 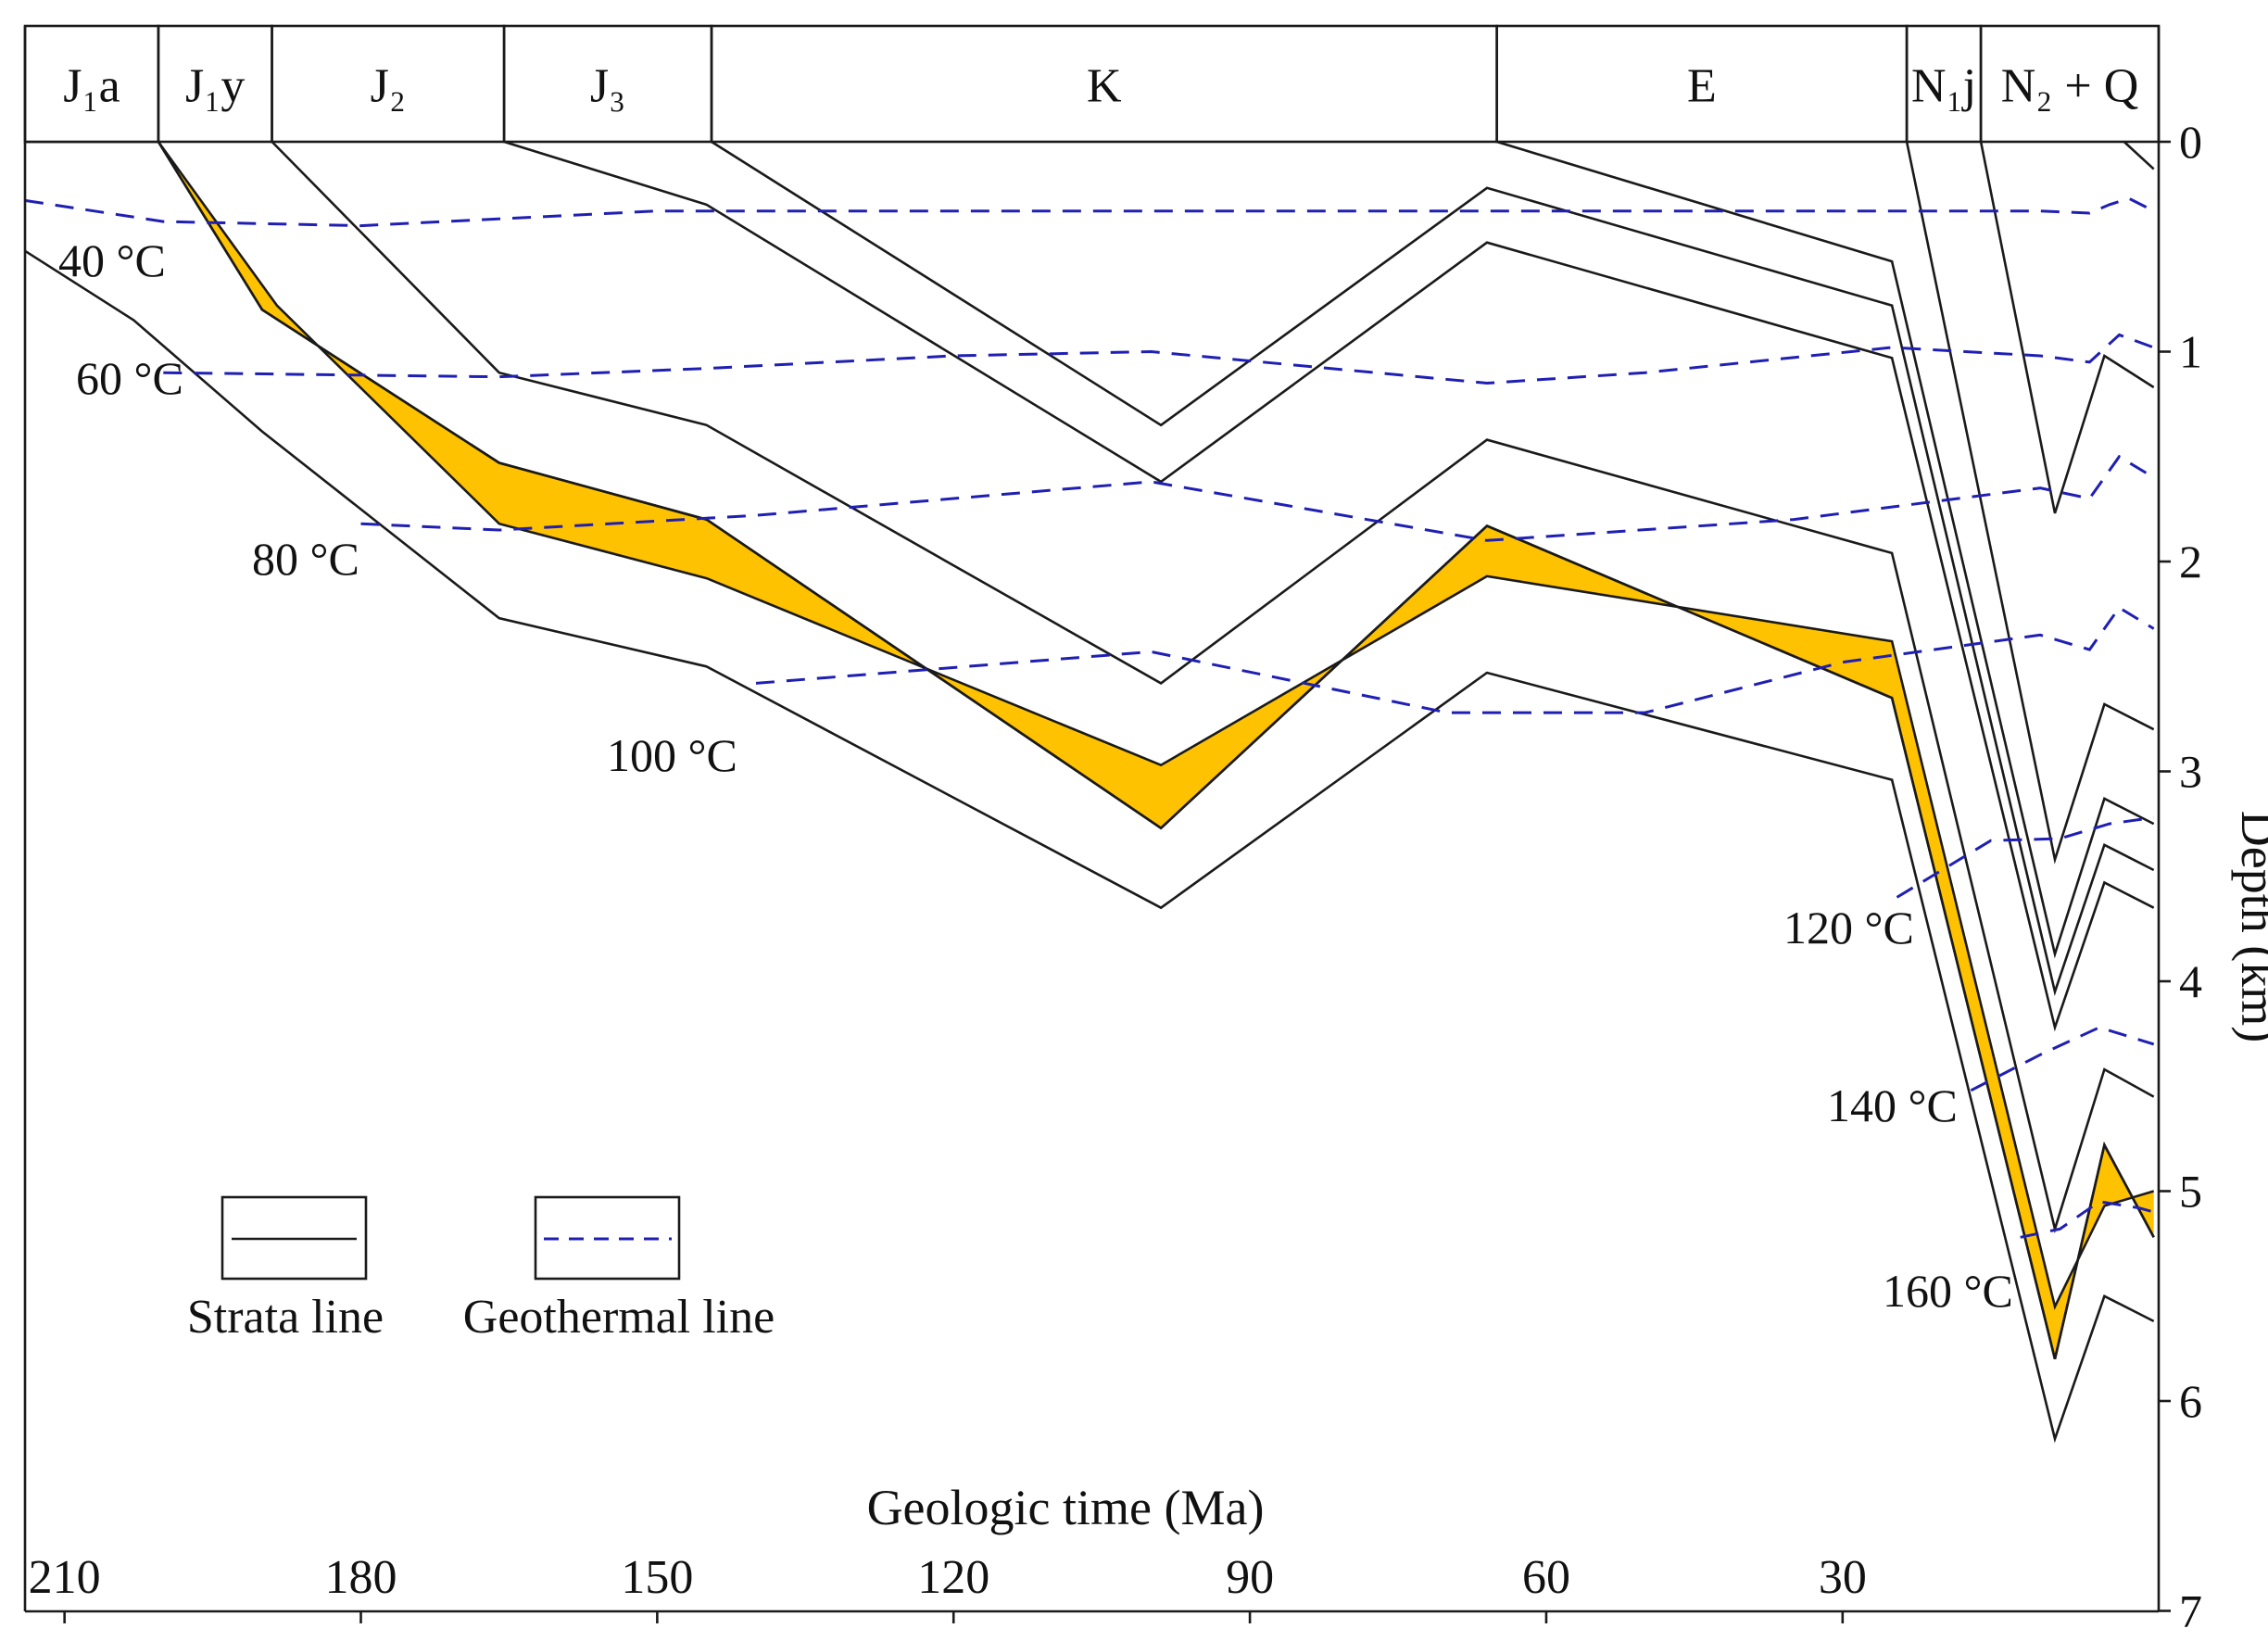 I want to click on isotherm-label-160: 160 °C, so click(x=1948, y=1291).